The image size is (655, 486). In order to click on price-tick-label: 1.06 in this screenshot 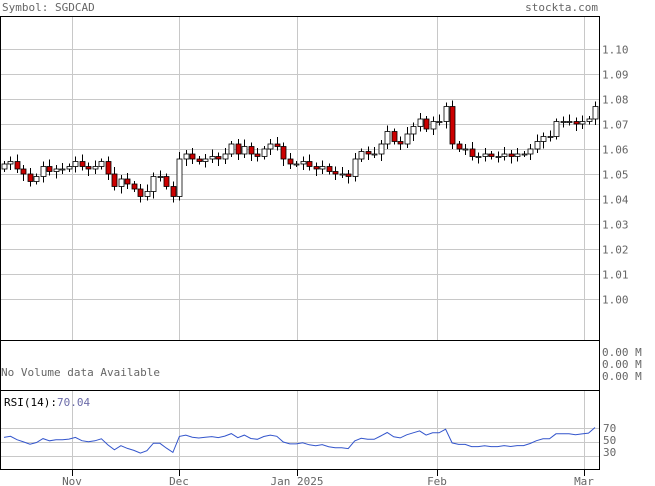, I will do `click(615, 150)`.